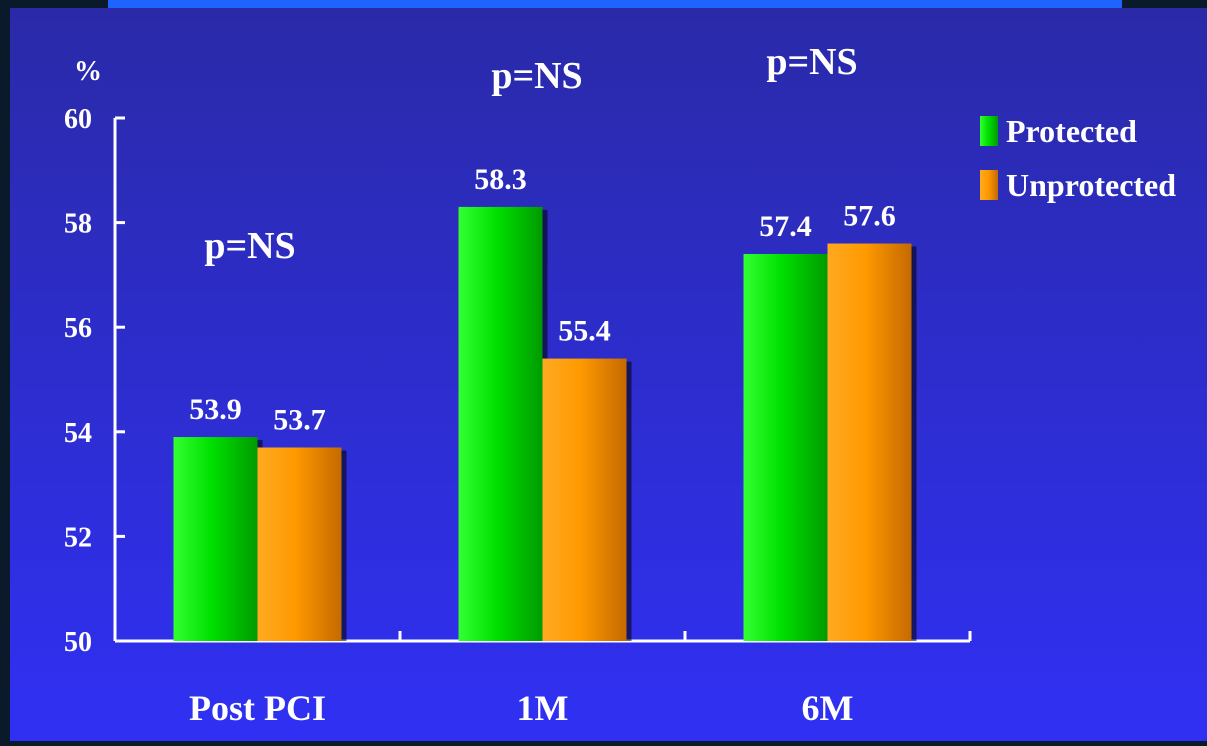 The width and height of the screenshot is (1207, 746). What do you see at coordinates (615, 4) in the screenshot?
I see `top-strip` at bounding box center [615, 4].